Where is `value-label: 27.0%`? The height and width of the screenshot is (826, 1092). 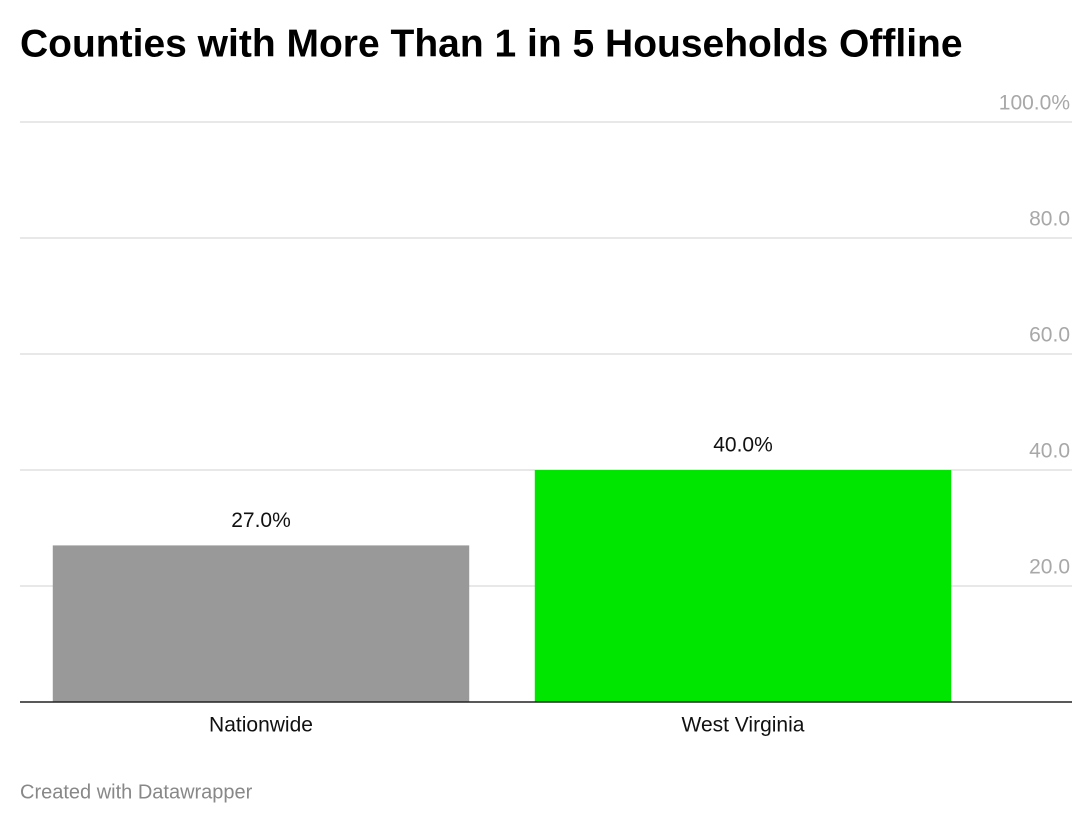 value-label: 27.0% is located at coordinates (261, 520).